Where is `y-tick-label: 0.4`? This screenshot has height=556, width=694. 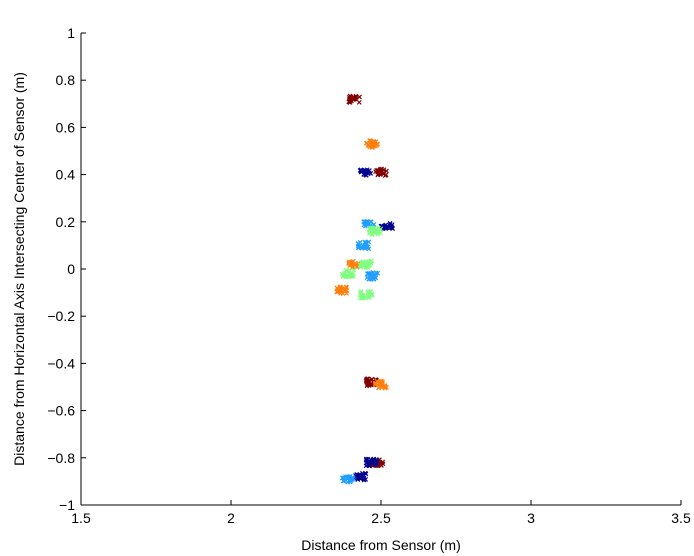 y-tick-label: 0.4 is located at coordinates (66, 175).